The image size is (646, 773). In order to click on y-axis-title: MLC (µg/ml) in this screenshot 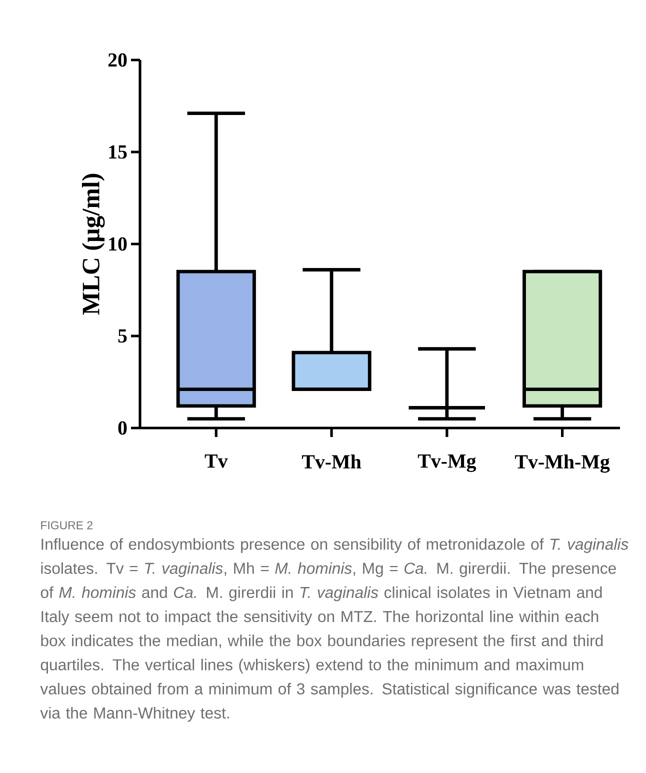, I will do `click(93, 244)`.